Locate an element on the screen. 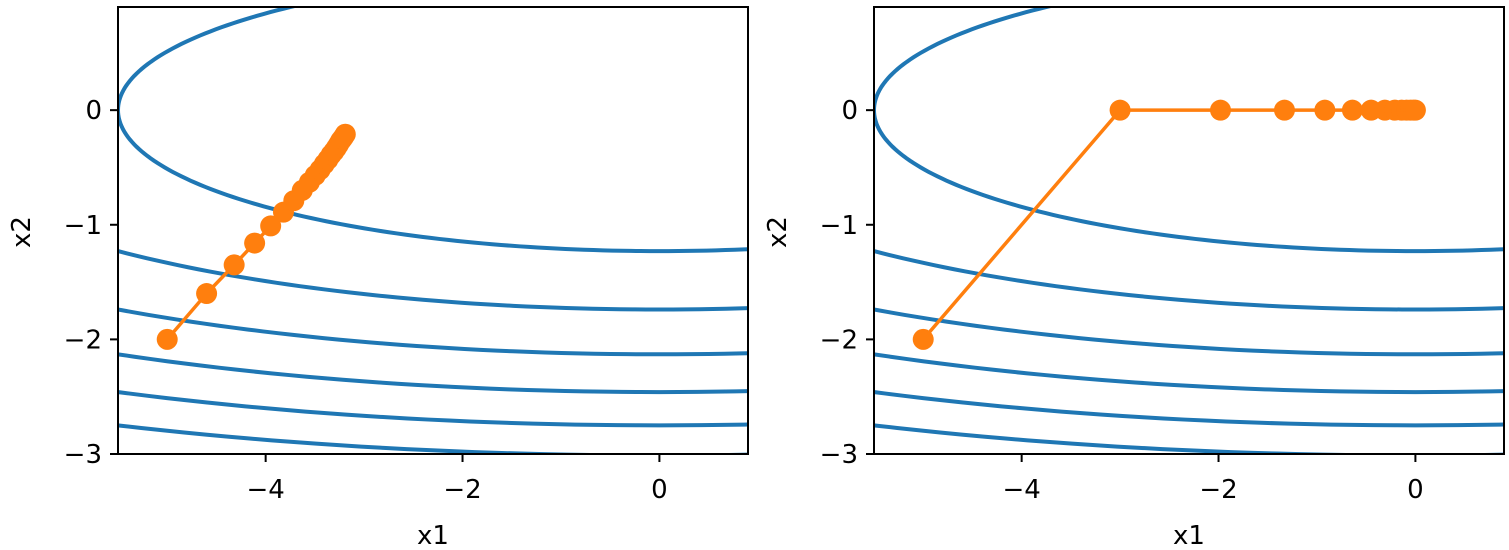 This screenshot has width=1509, height=550. right-x-ticks: −4 −2 0 is located at coordinates (1213, 479).